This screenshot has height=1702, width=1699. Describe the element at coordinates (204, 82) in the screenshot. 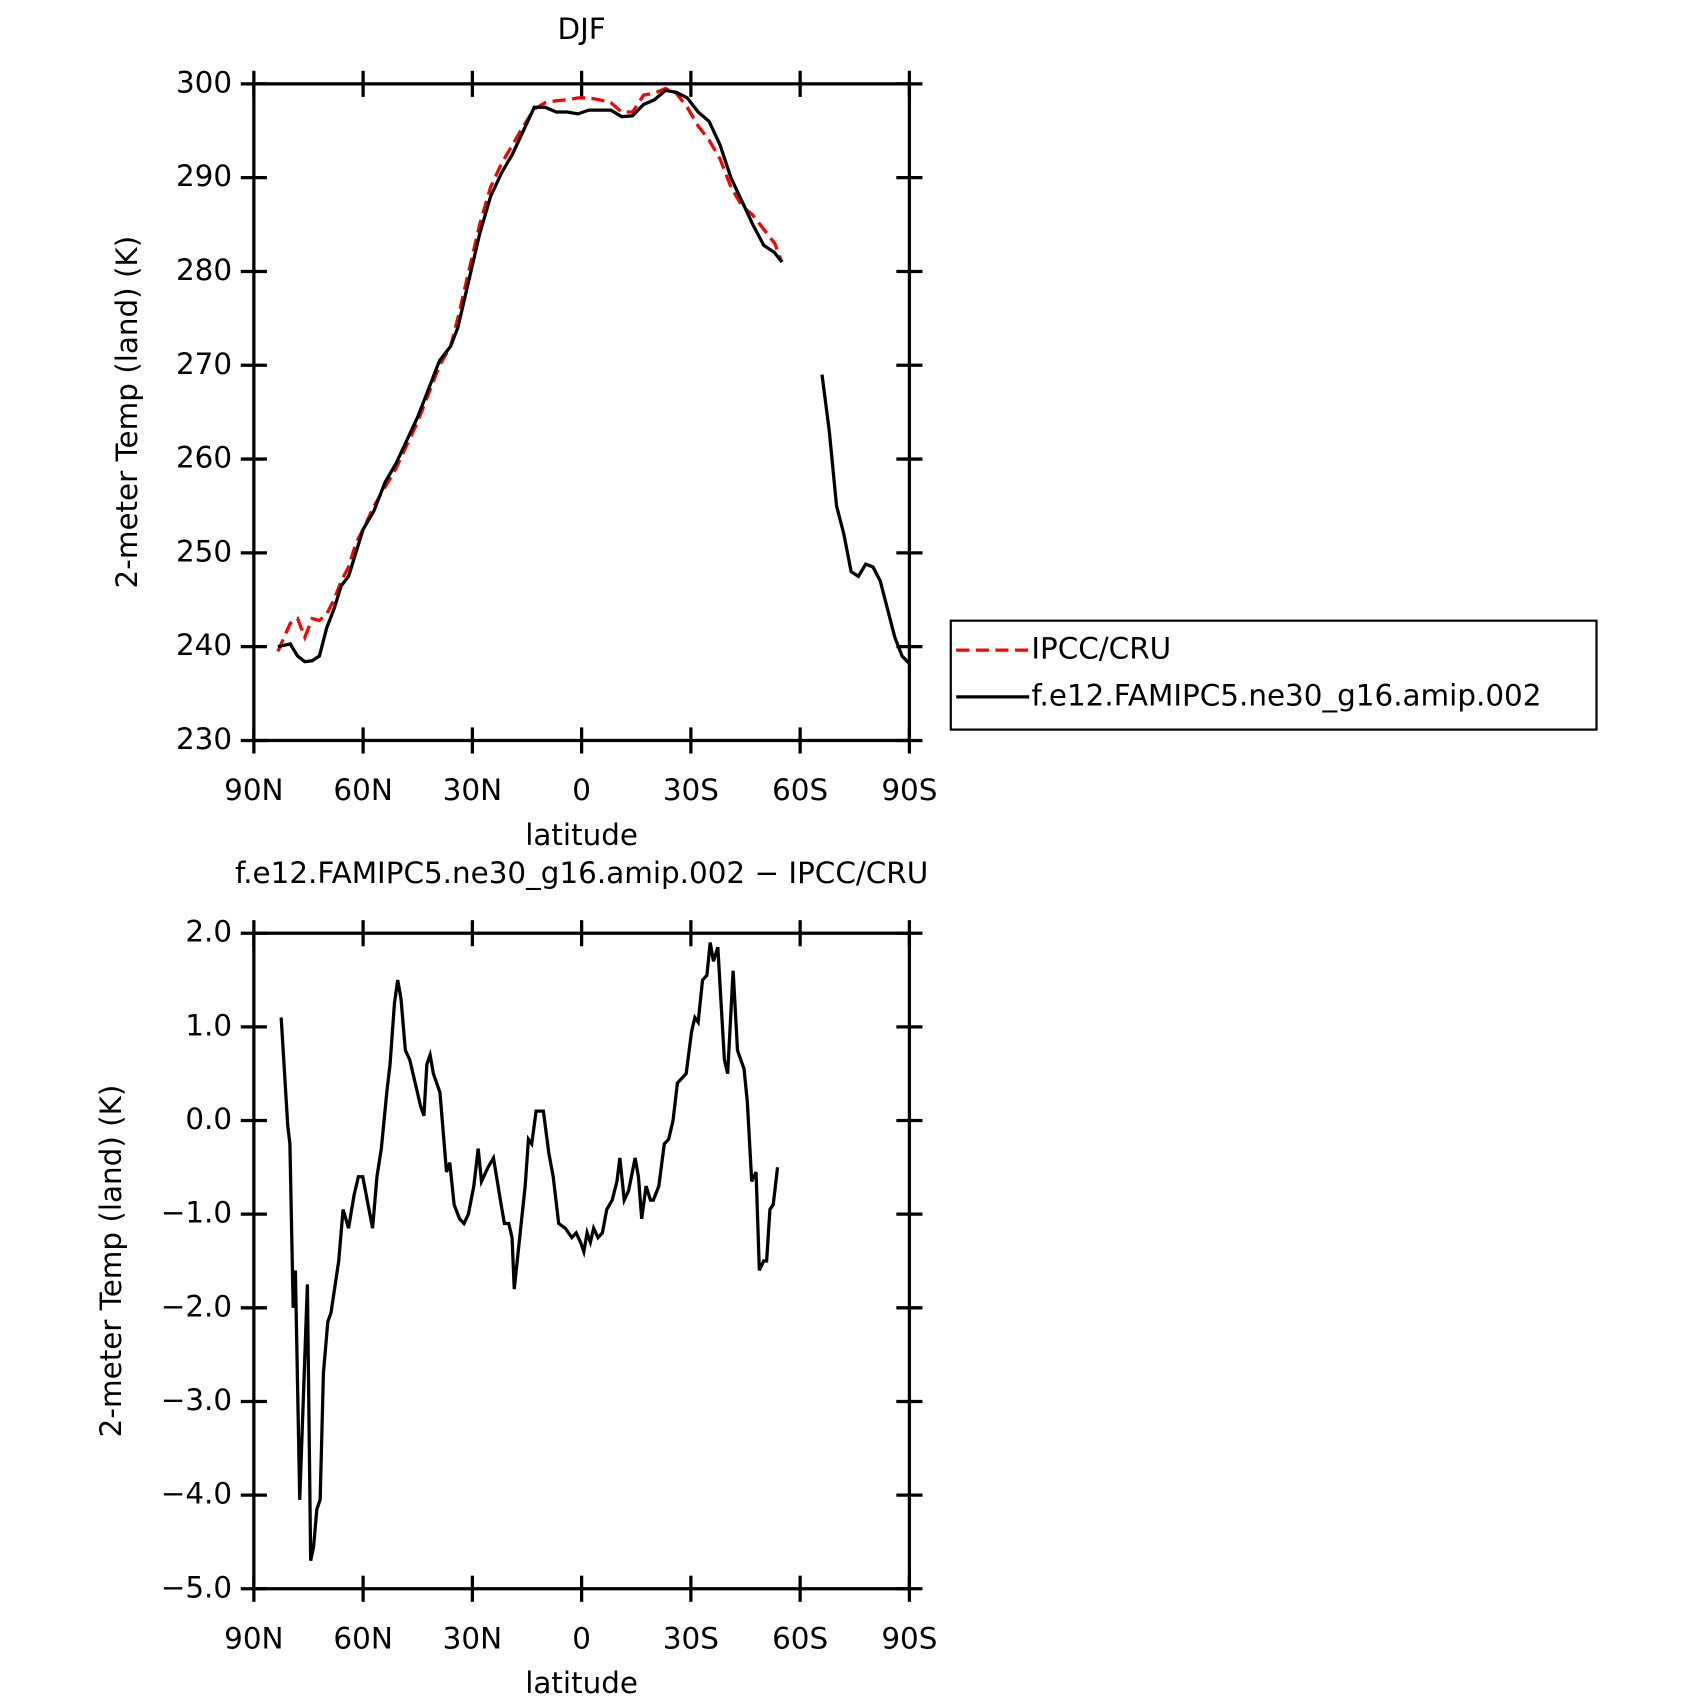

I see `y-tick-label: 300` at that location.